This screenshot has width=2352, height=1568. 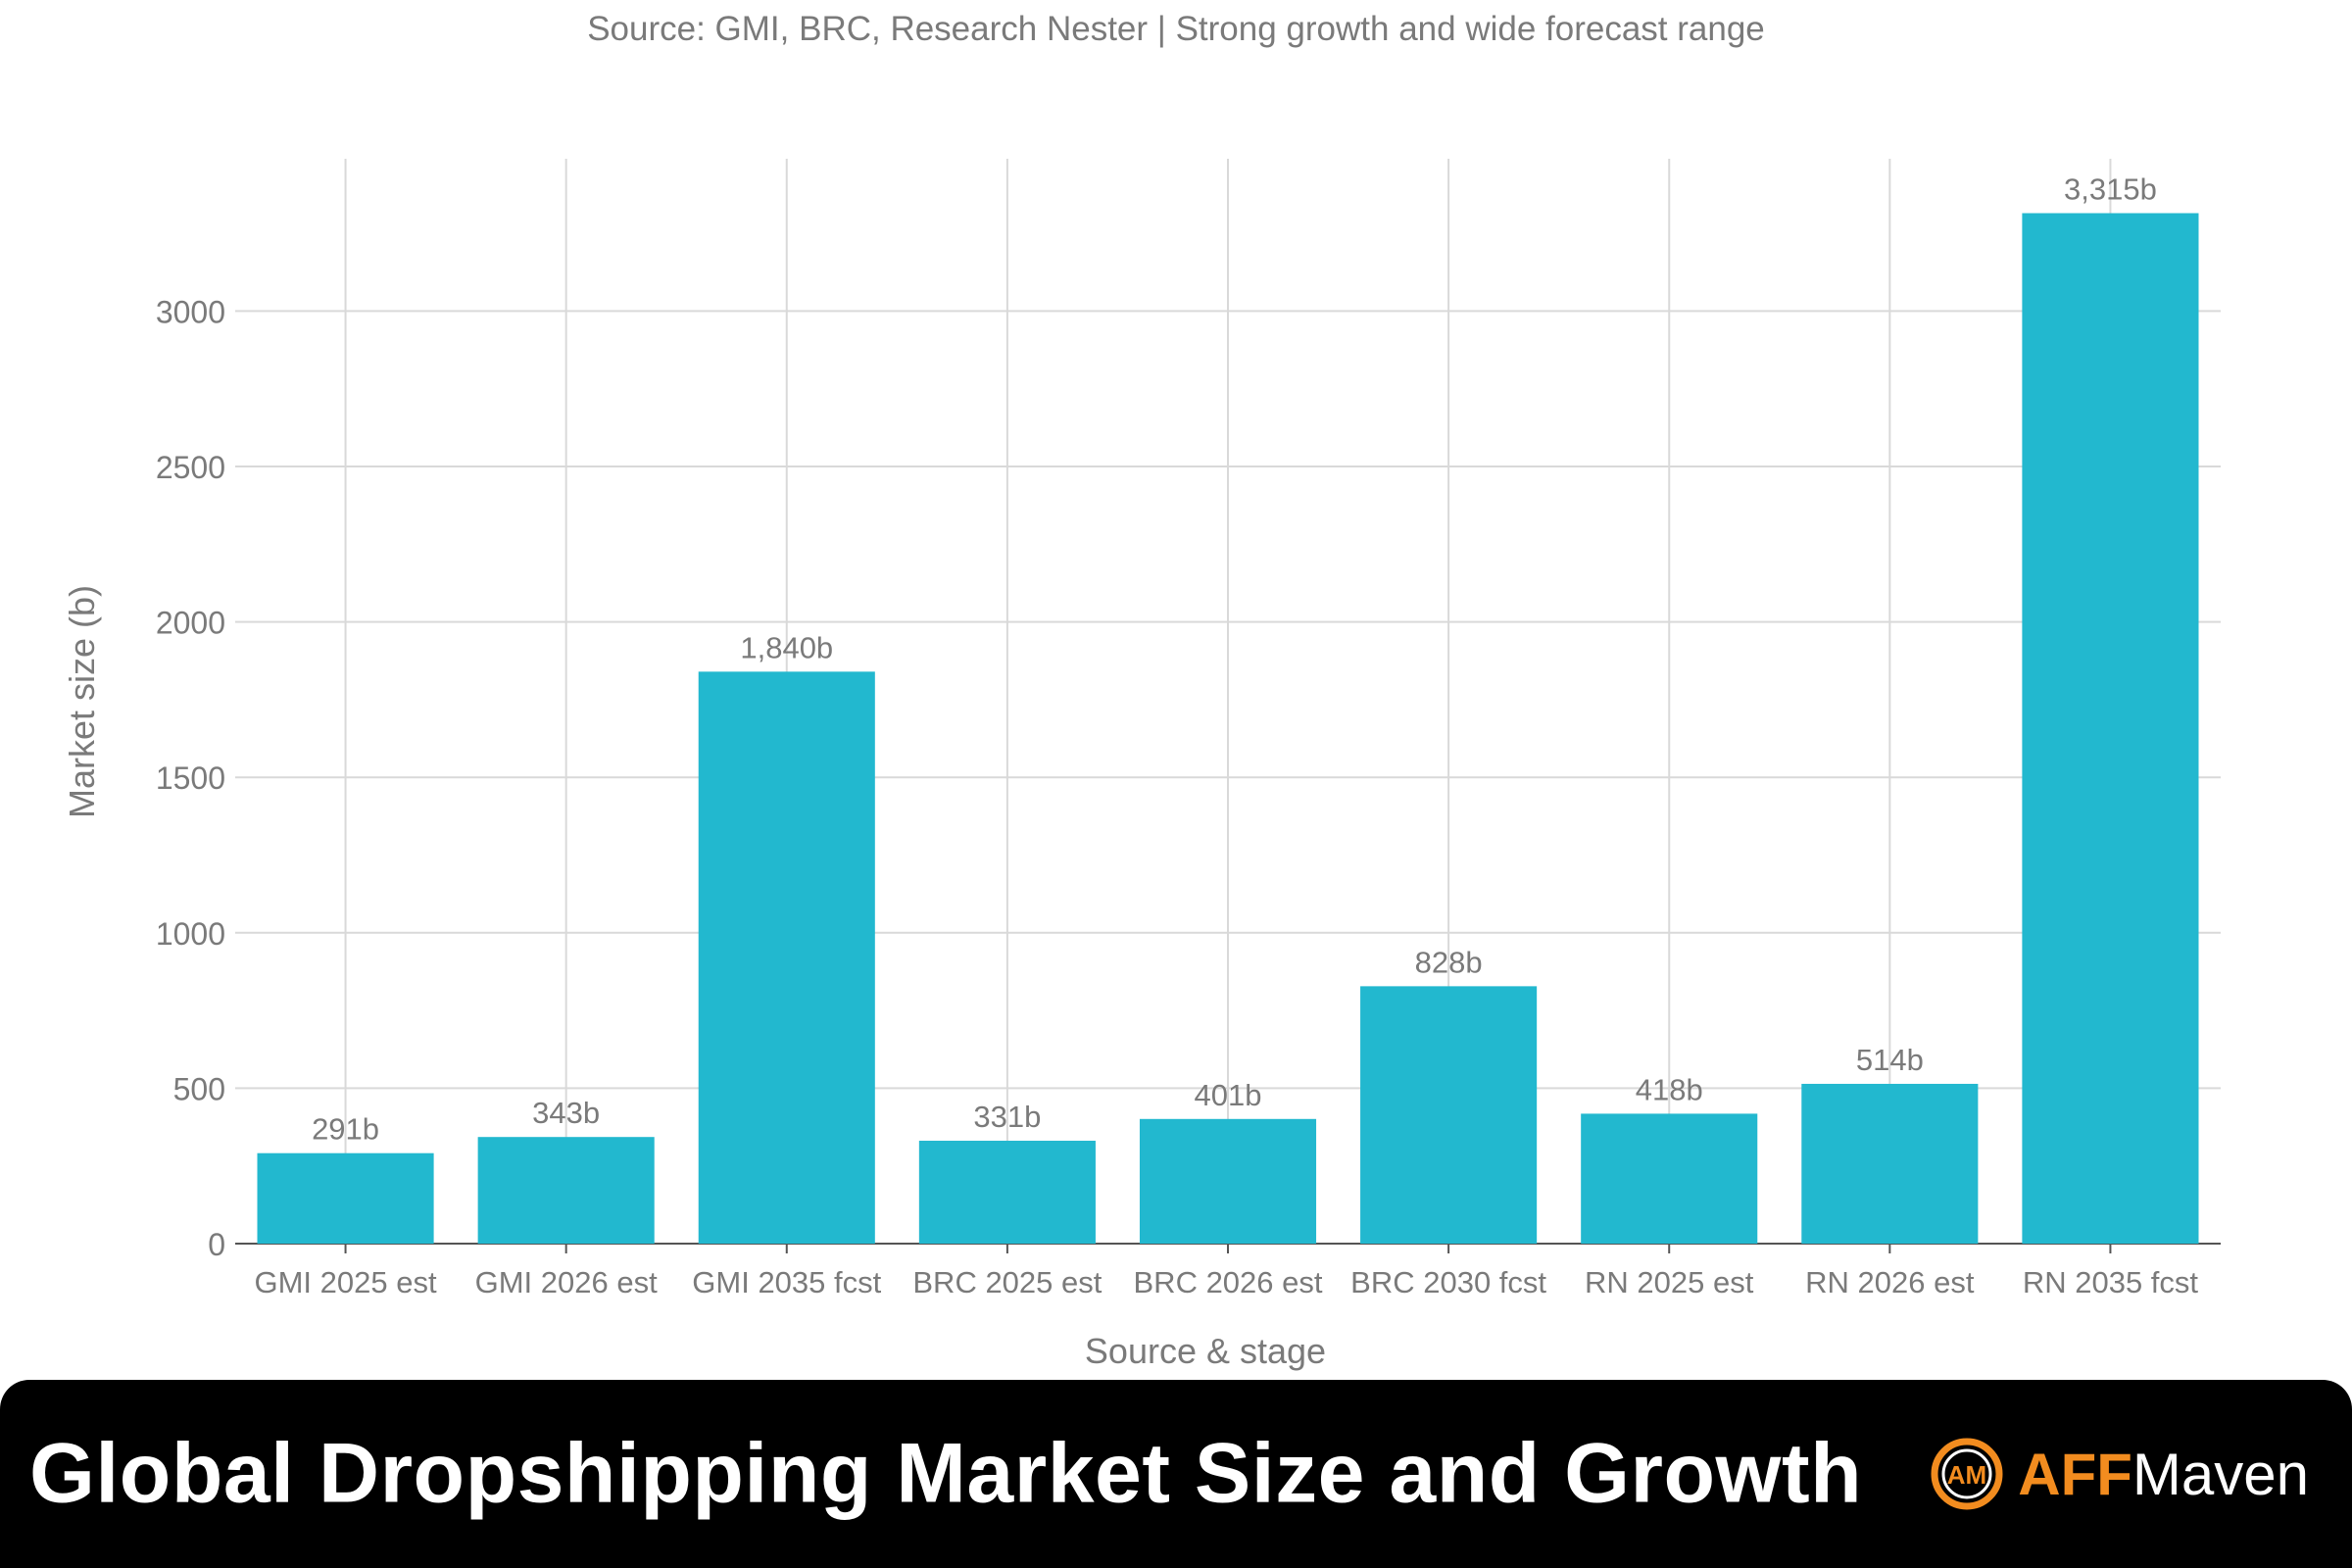 I want to click on y-tick-labels: 0 500 1000 1500 2000 2500 3000, so click(x=190, y=778).